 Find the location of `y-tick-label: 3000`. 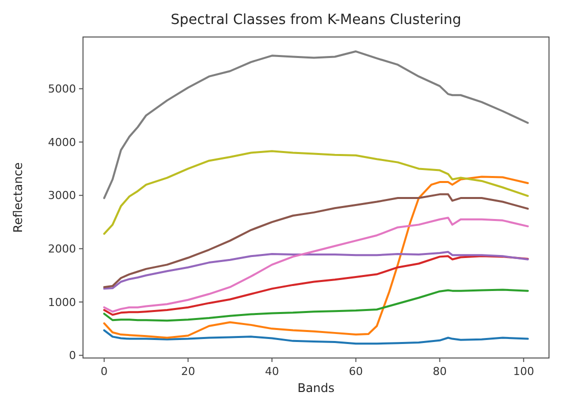

y-tick-label: 3000 is located at coordinates (62, 195).